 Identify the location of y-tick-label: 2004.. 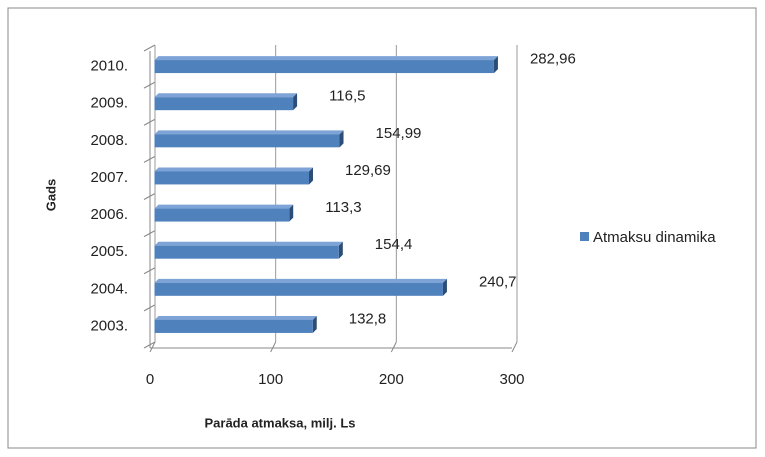
(109, 288).